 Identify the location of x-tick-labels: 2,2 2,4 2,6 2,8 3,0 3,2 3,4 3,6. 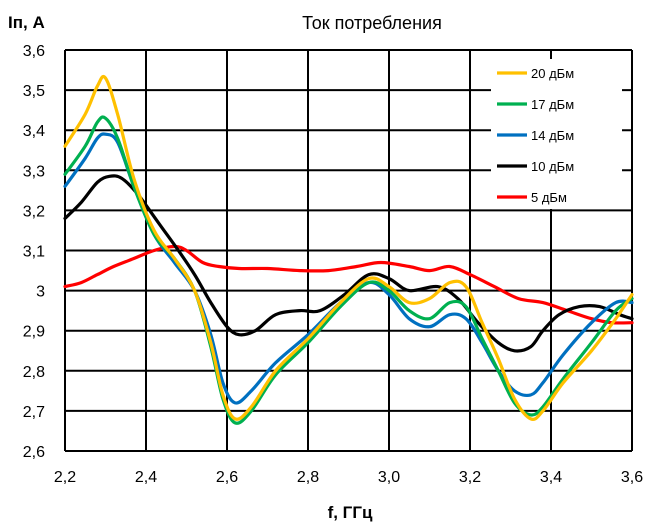
(348, 477).